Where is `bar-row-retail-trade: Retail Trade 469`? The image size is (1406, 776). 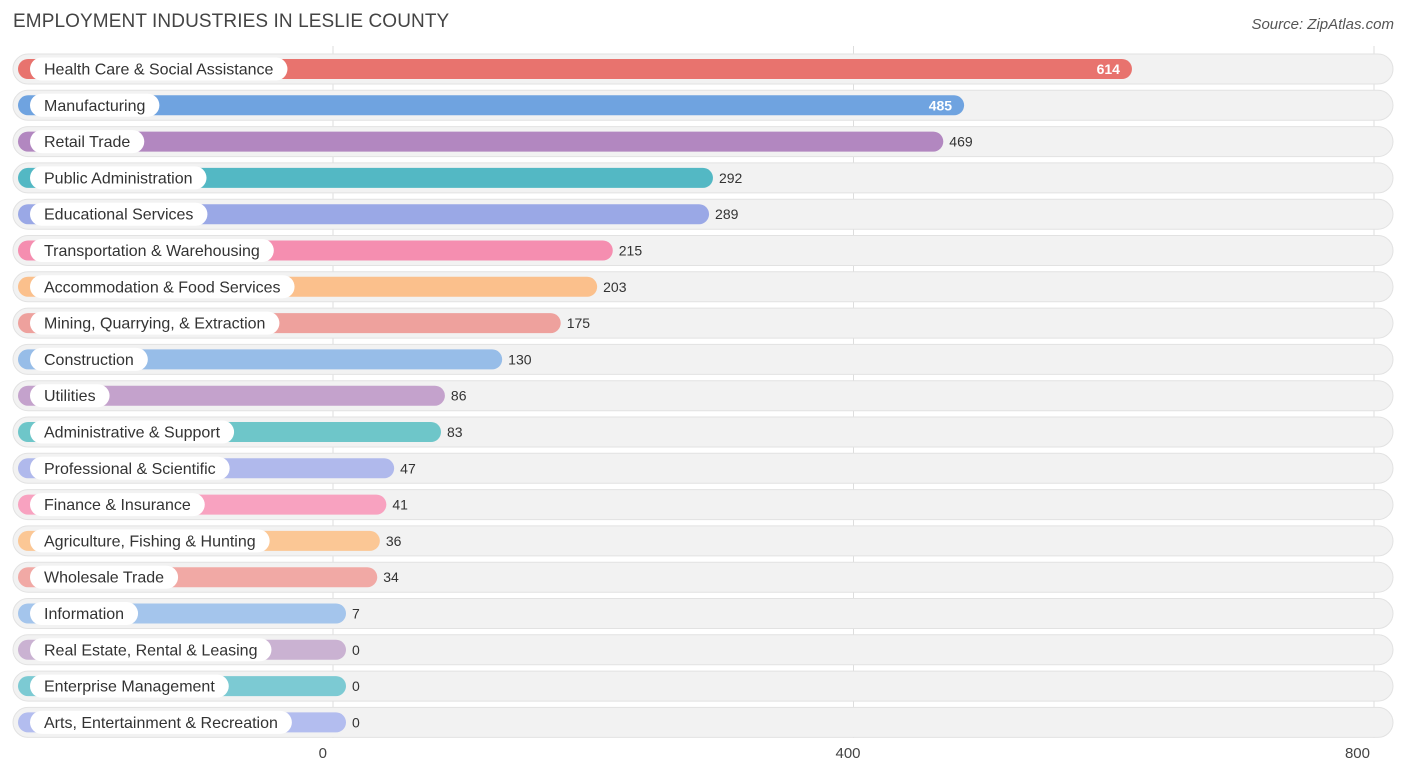 bar-row-retail-trade: Retail Trade 469 is located at coordinates (703, 142).